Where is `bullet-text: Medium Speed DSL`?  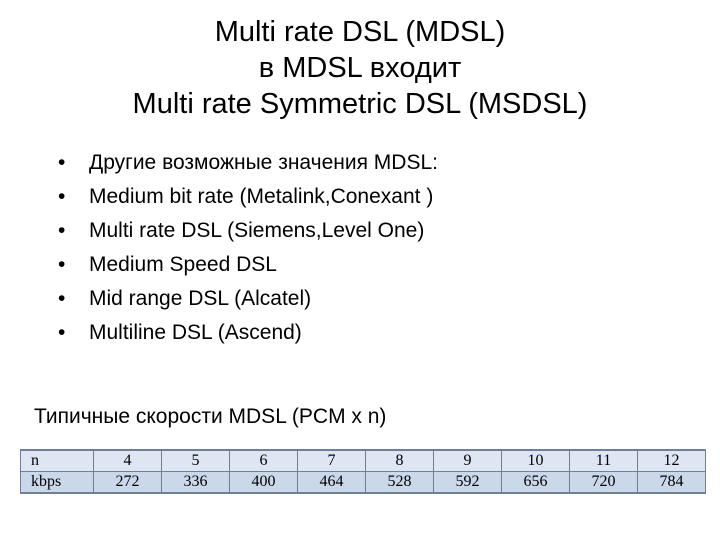 bullet-text: Medium Speed DSL is located at coordinates (183, 264).